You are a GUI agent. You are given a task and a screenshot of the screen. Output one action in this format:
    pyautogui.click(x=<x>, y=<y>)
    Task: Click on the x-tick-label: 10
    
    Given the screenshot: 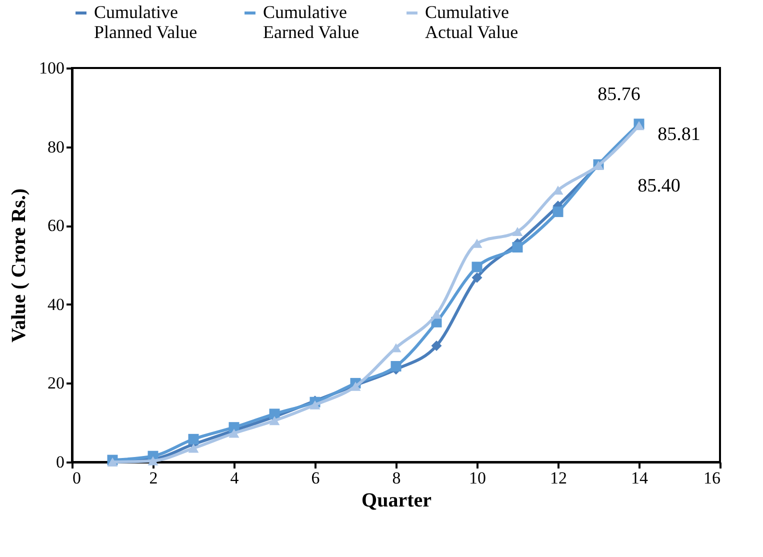 What is the action you would take?
    pyautogui.click(x=477, y=478)
    